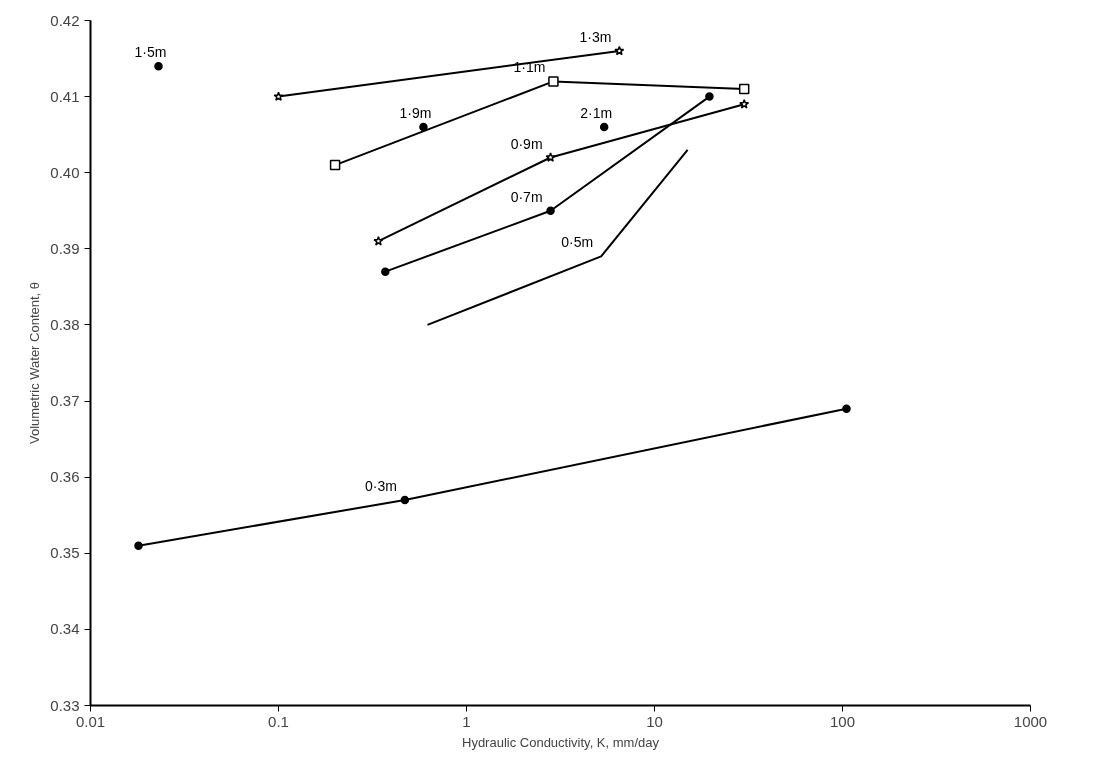 The width and height of the screenshot is (1102, 774). What do you see at coordinates (466, 721) in the screenshot?
I see `x-tick-label: 1` at bounding box center [466, 721].